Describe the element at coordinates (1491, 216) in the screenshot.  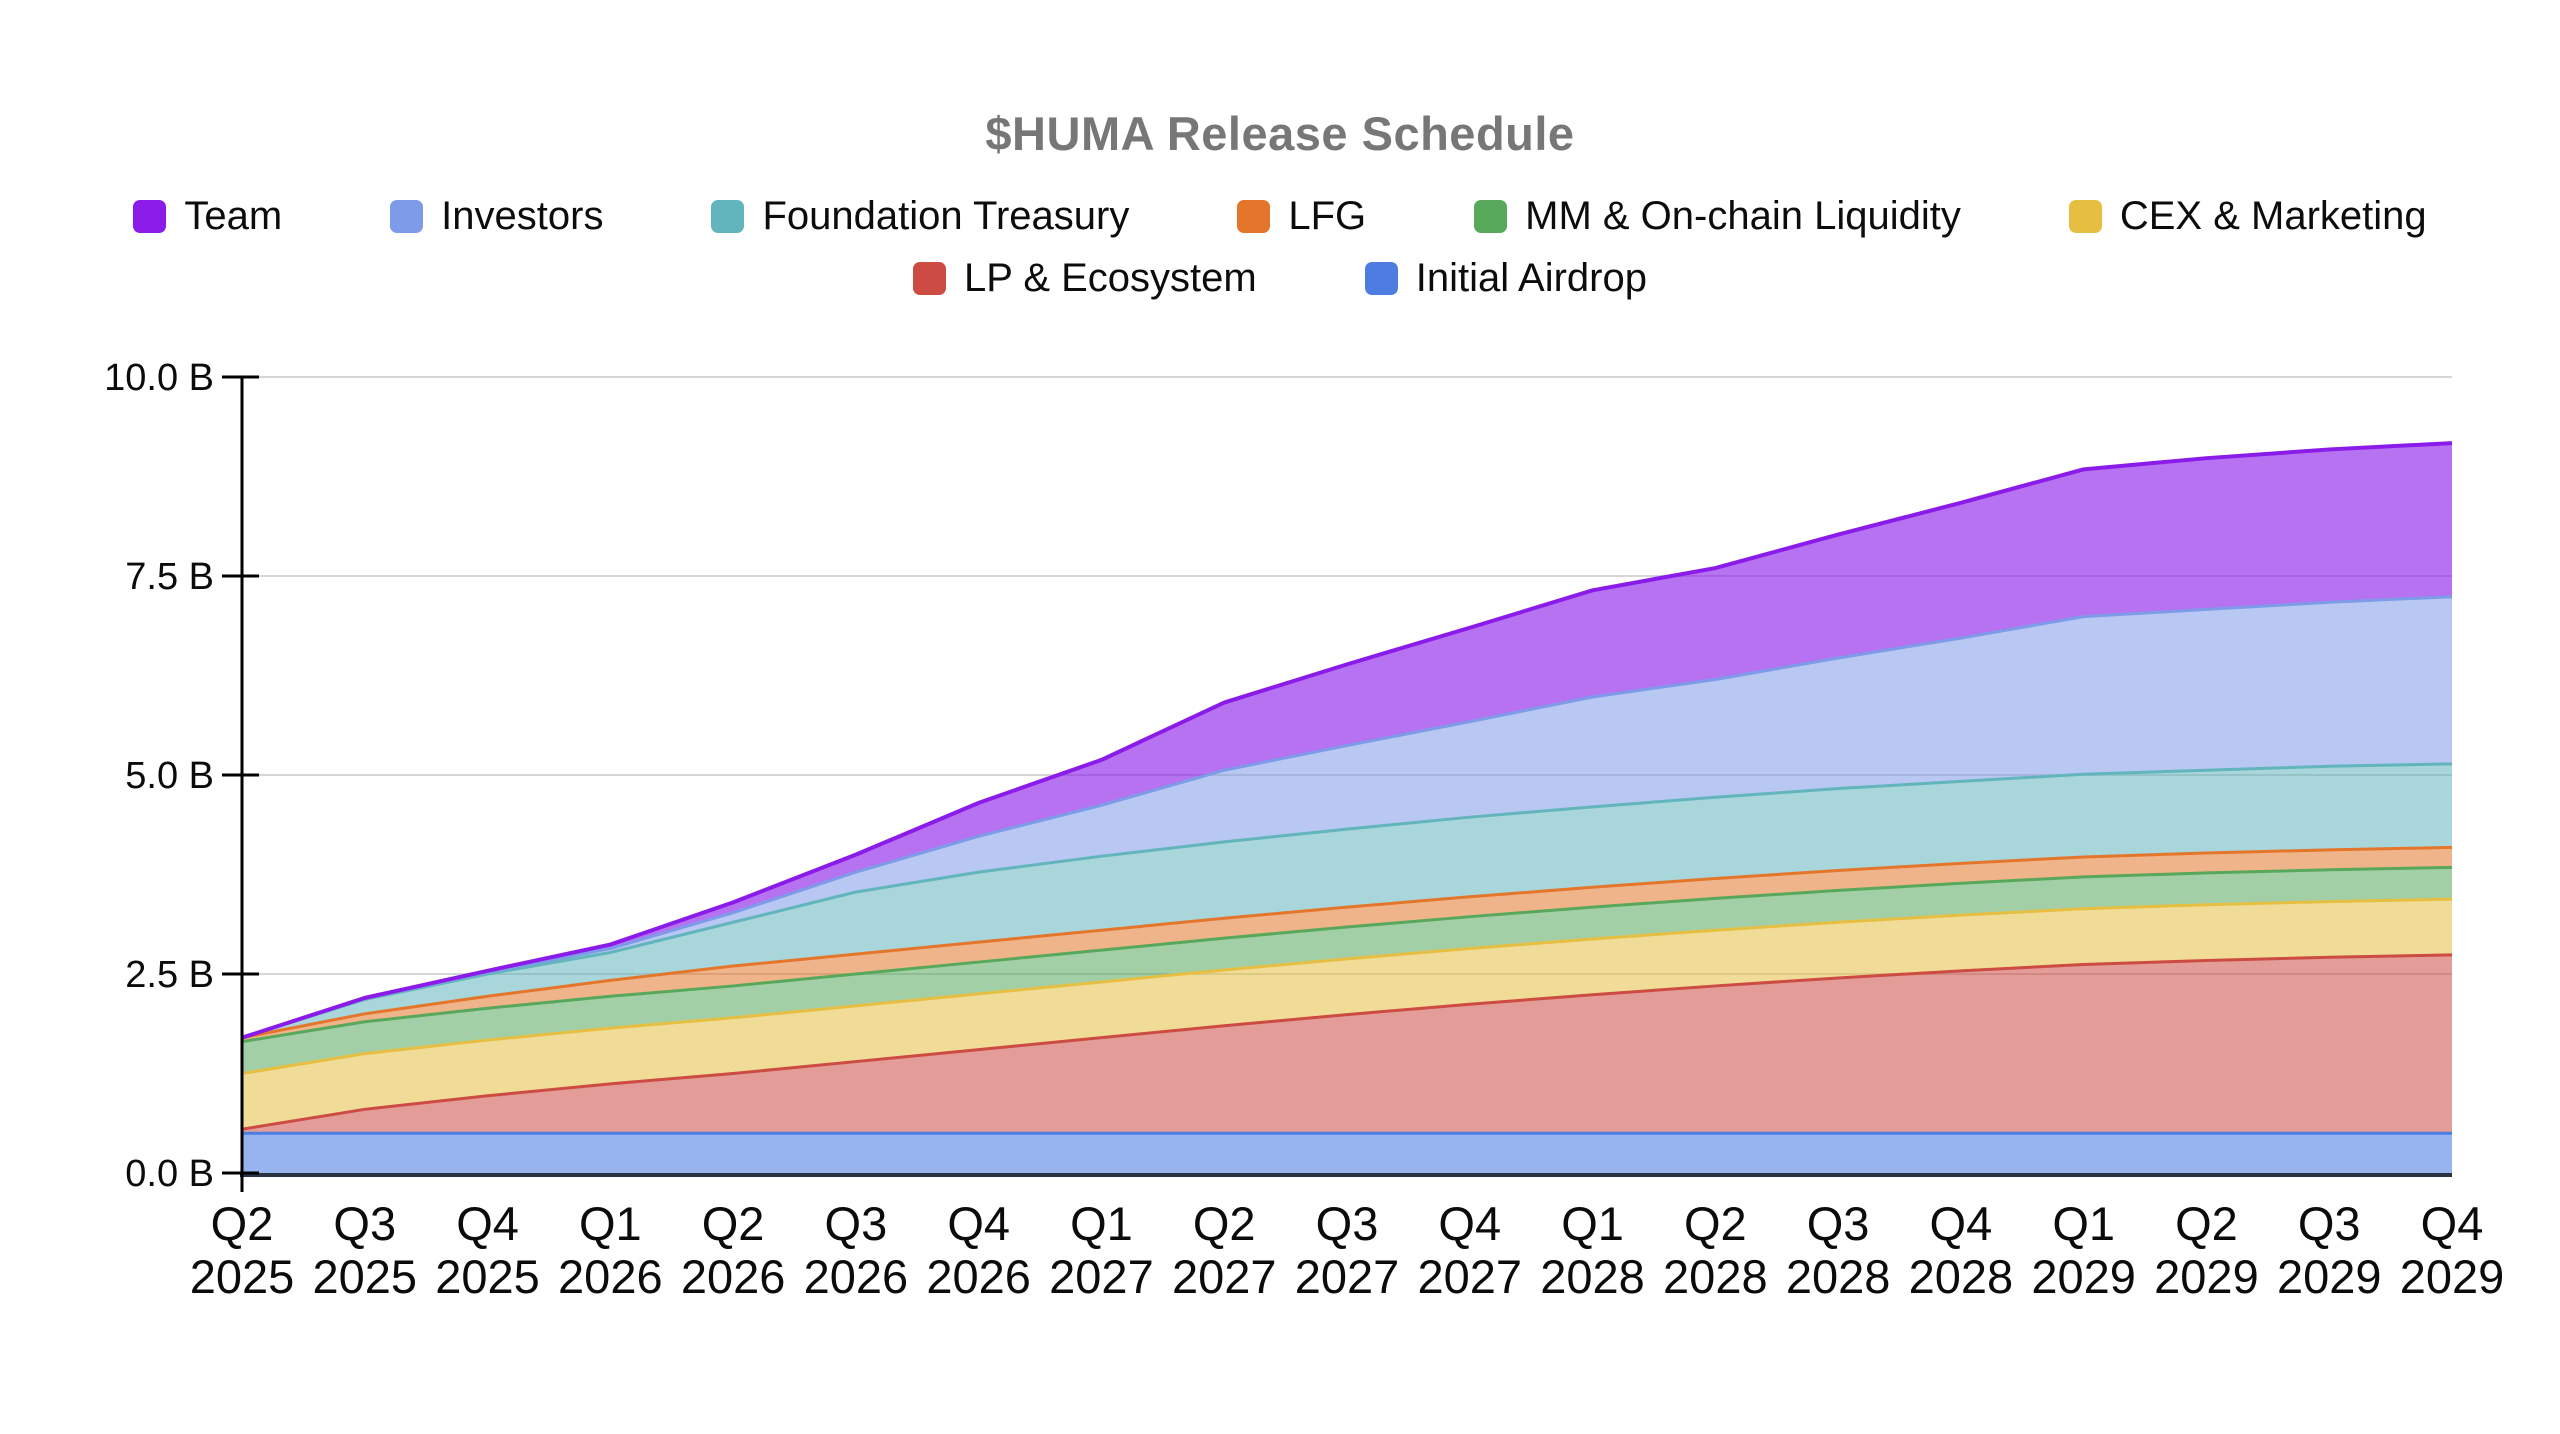
I see `legend-swatch-mm-on-chain-liquidity` at that location.